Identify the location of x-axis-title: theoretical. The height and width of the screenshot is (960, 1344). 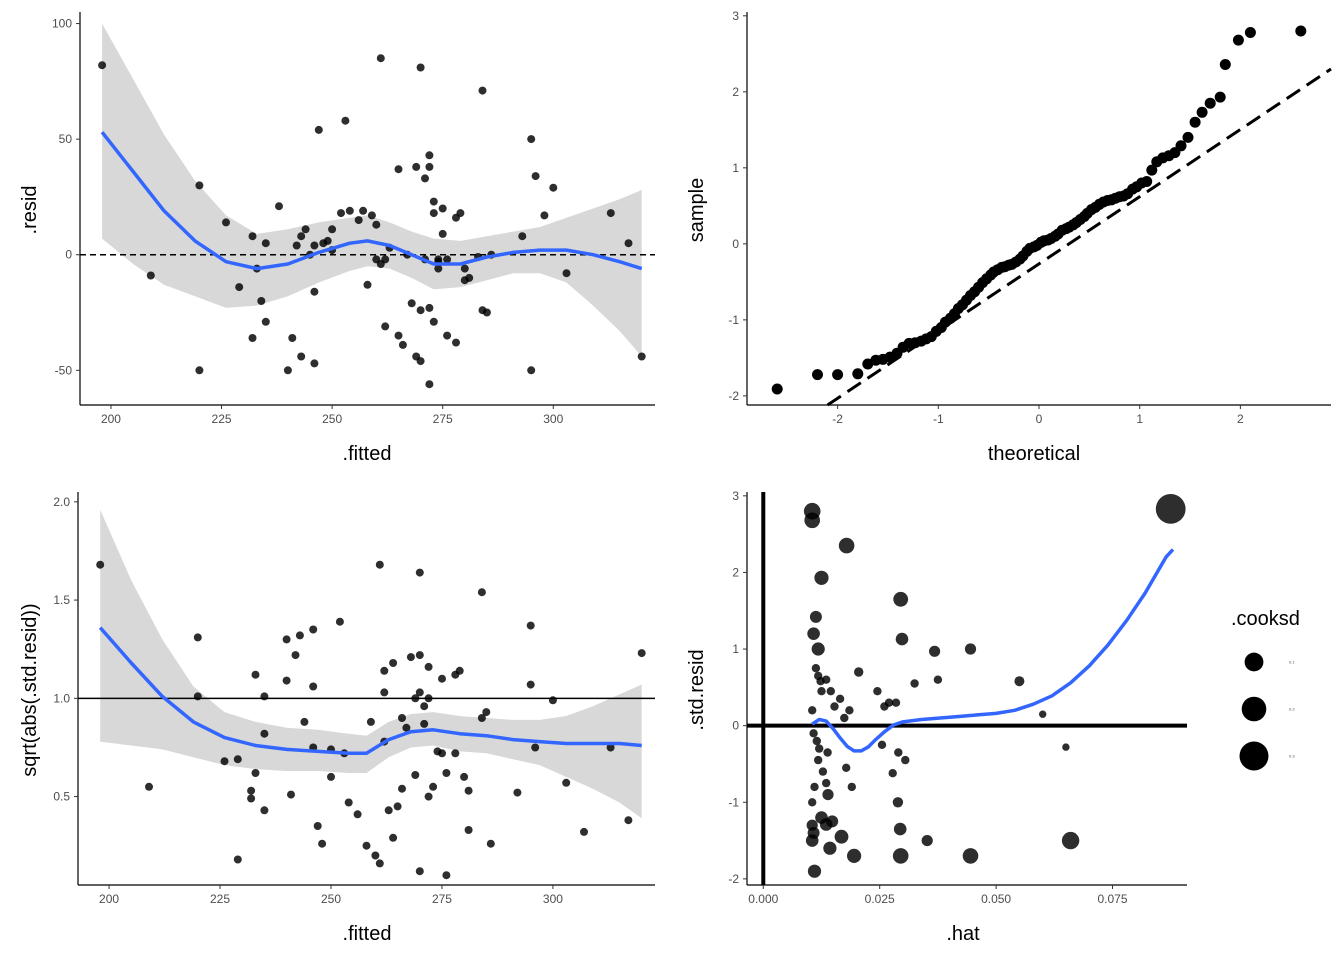
(1034, 454).